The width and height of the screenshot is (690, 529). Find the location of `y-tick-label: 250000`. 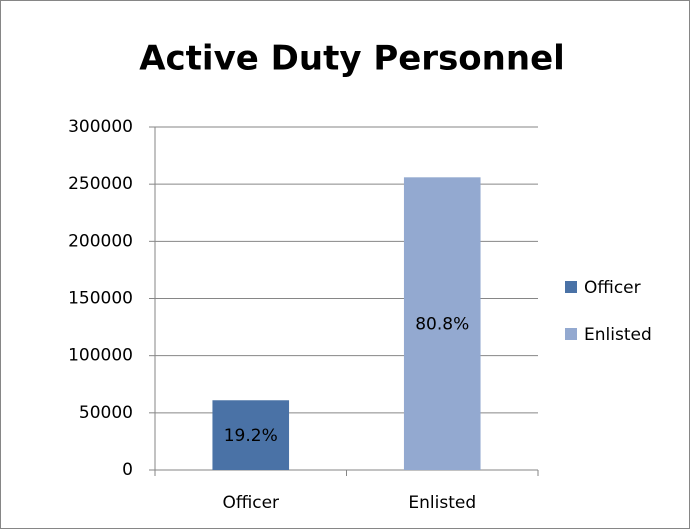

y-tick-label: 250000 is located at coordinates (100, 184).